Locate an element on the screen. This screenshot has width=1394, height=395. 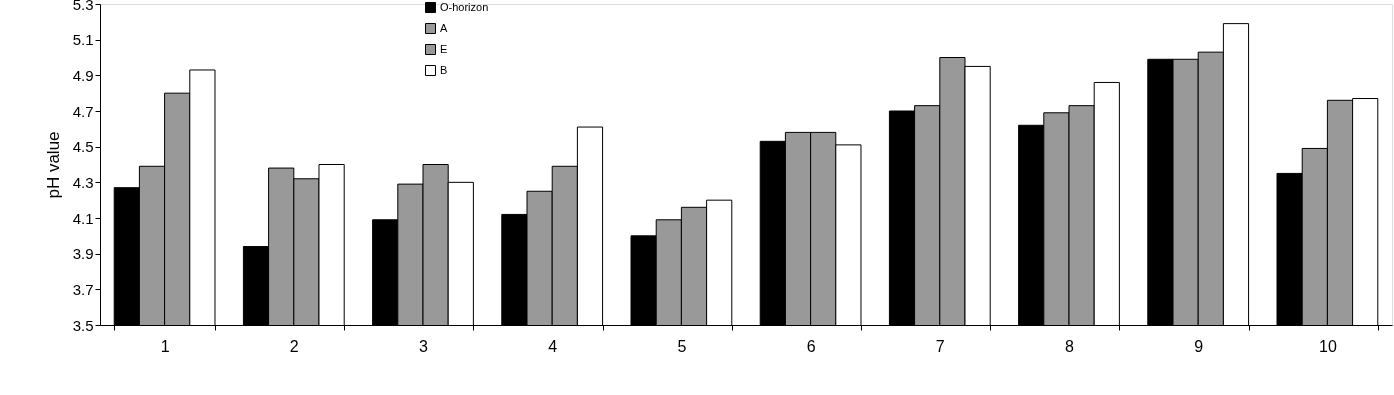
x-tick-label: 1 is located at coordinates (165, 346).